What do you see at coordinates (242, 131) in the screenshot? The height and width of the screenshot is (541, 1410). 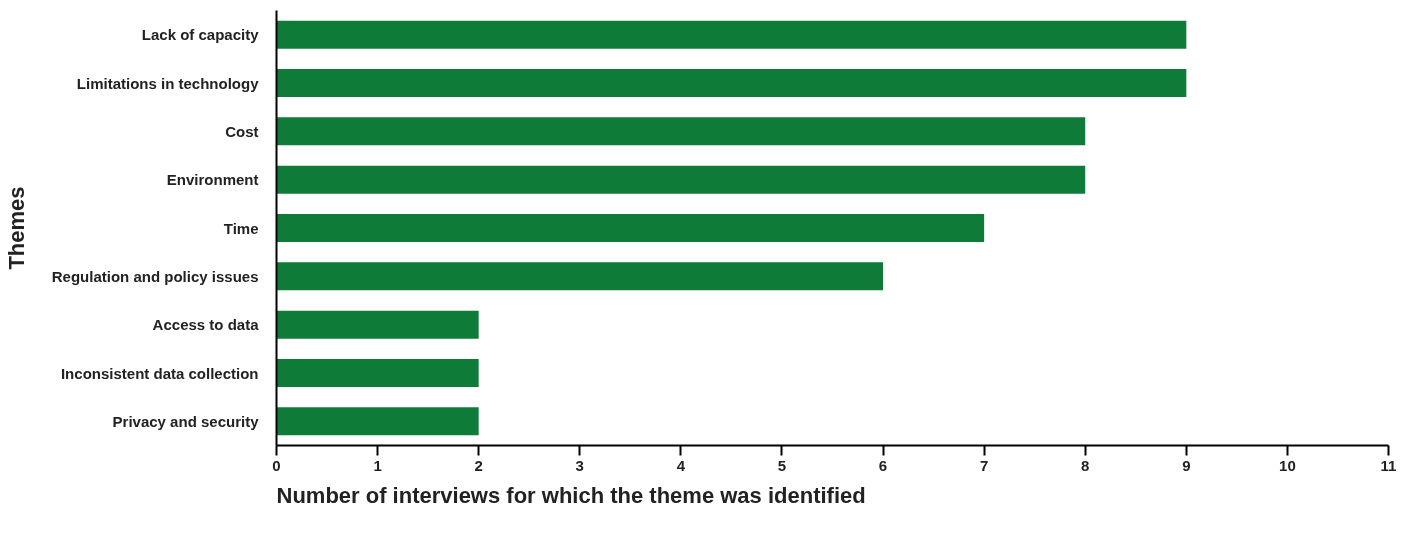 I see `y-tick-label: Cost` at bounding box center [242, 131].